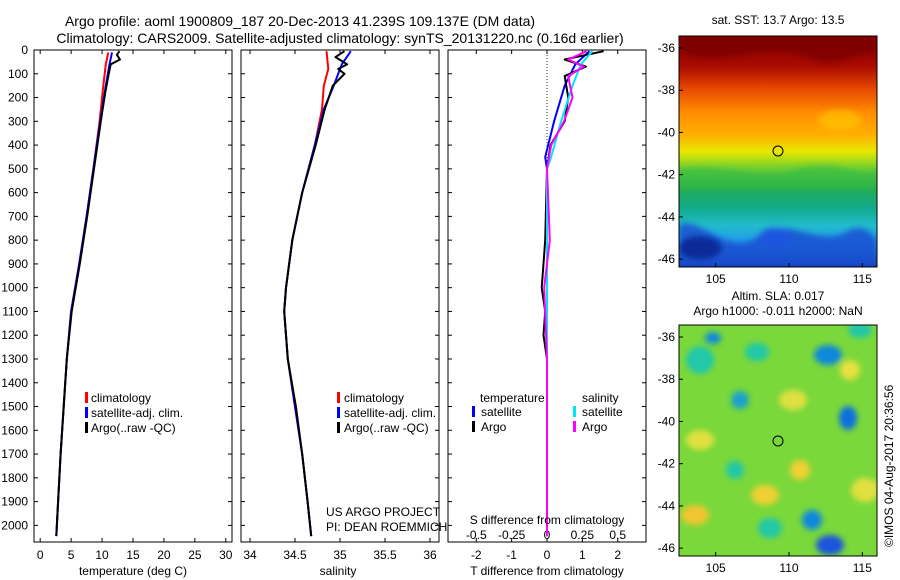 The image size is (900, 580). What do you see at coordinates (14, 454) in the screenshot?
I see `depth-tick-label: 1700` at bounding box center [14, 454].